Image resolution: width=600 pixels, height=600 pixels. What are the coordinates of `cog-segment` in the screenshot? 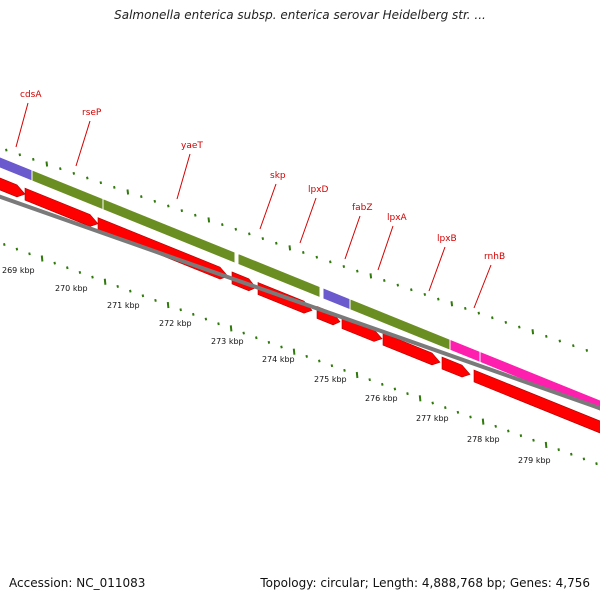 It's located at (16, 169).